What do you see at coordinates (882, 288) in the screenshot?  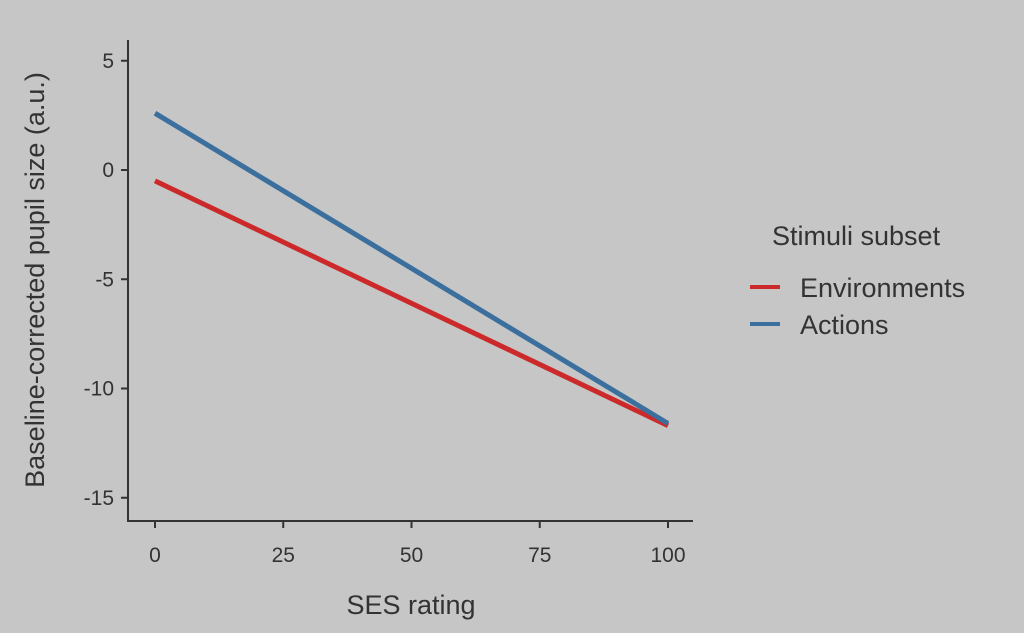 I see `legend-label-environments: Environments` at bounding box center [882, 288].